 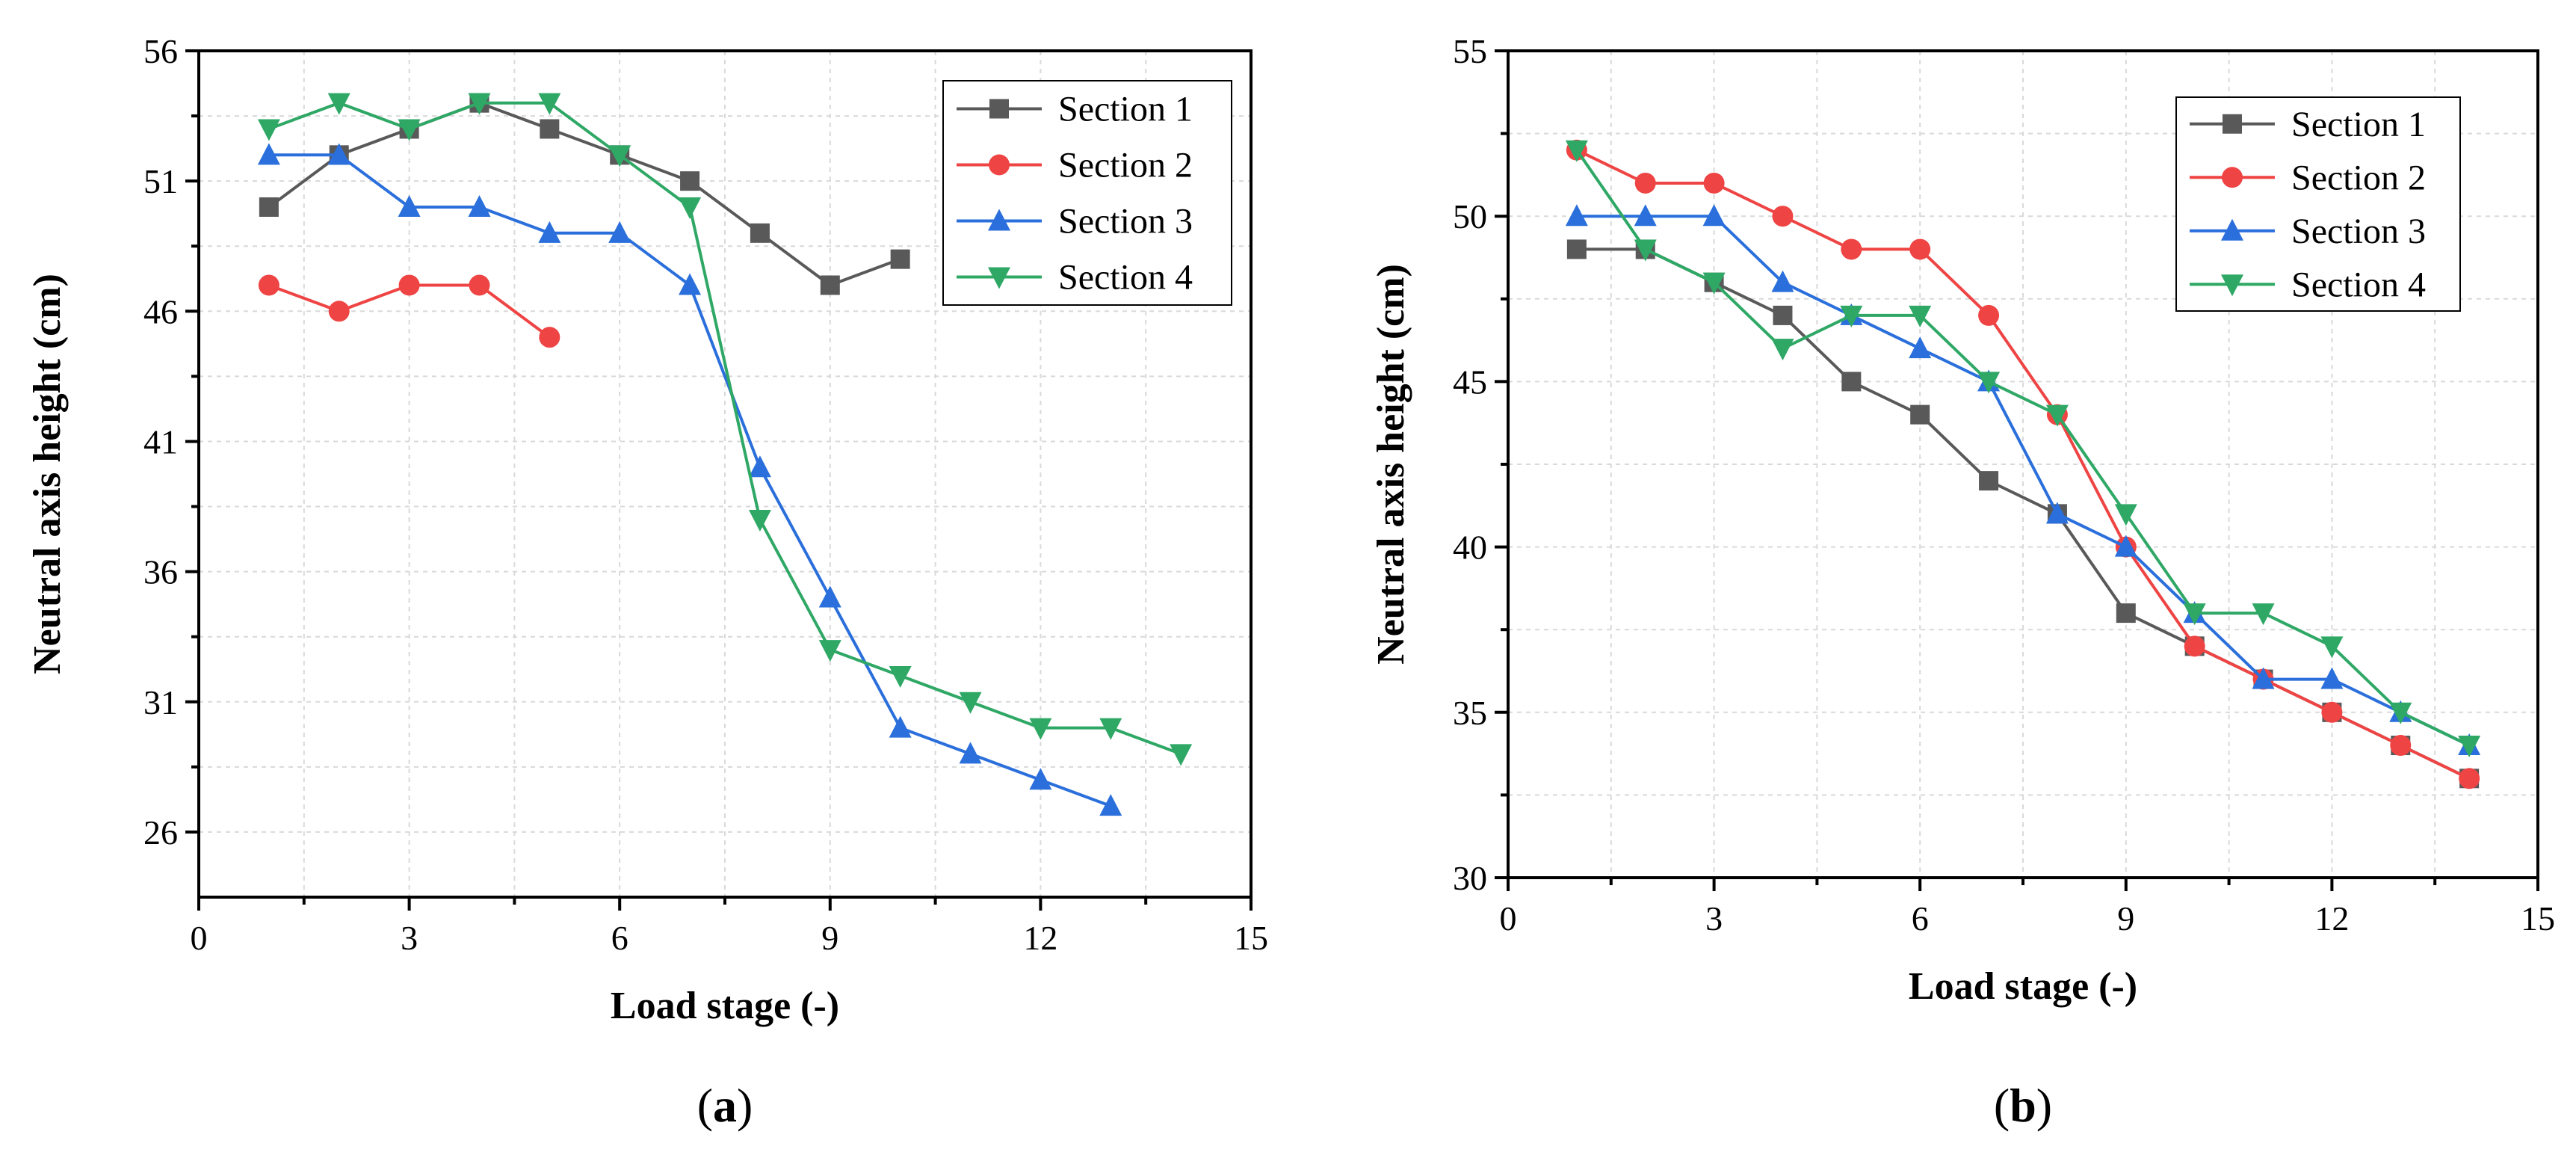 I want to click on y-tick-label: 41, so click(x=161, y=441).